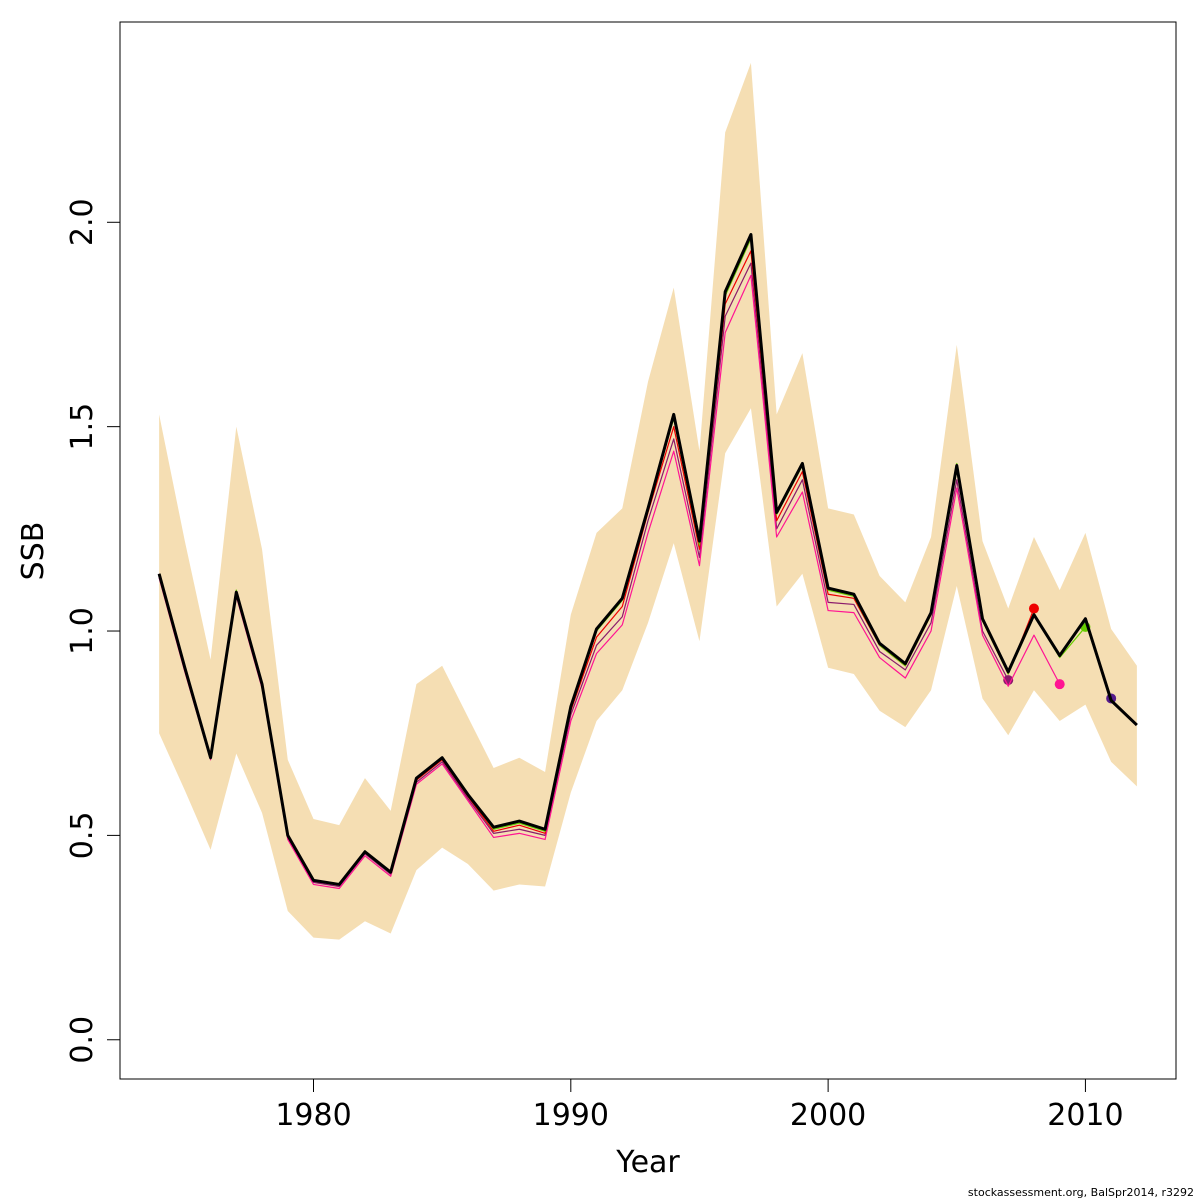  I want to click on y-tick-label: 0.0, so click(82, 1040).